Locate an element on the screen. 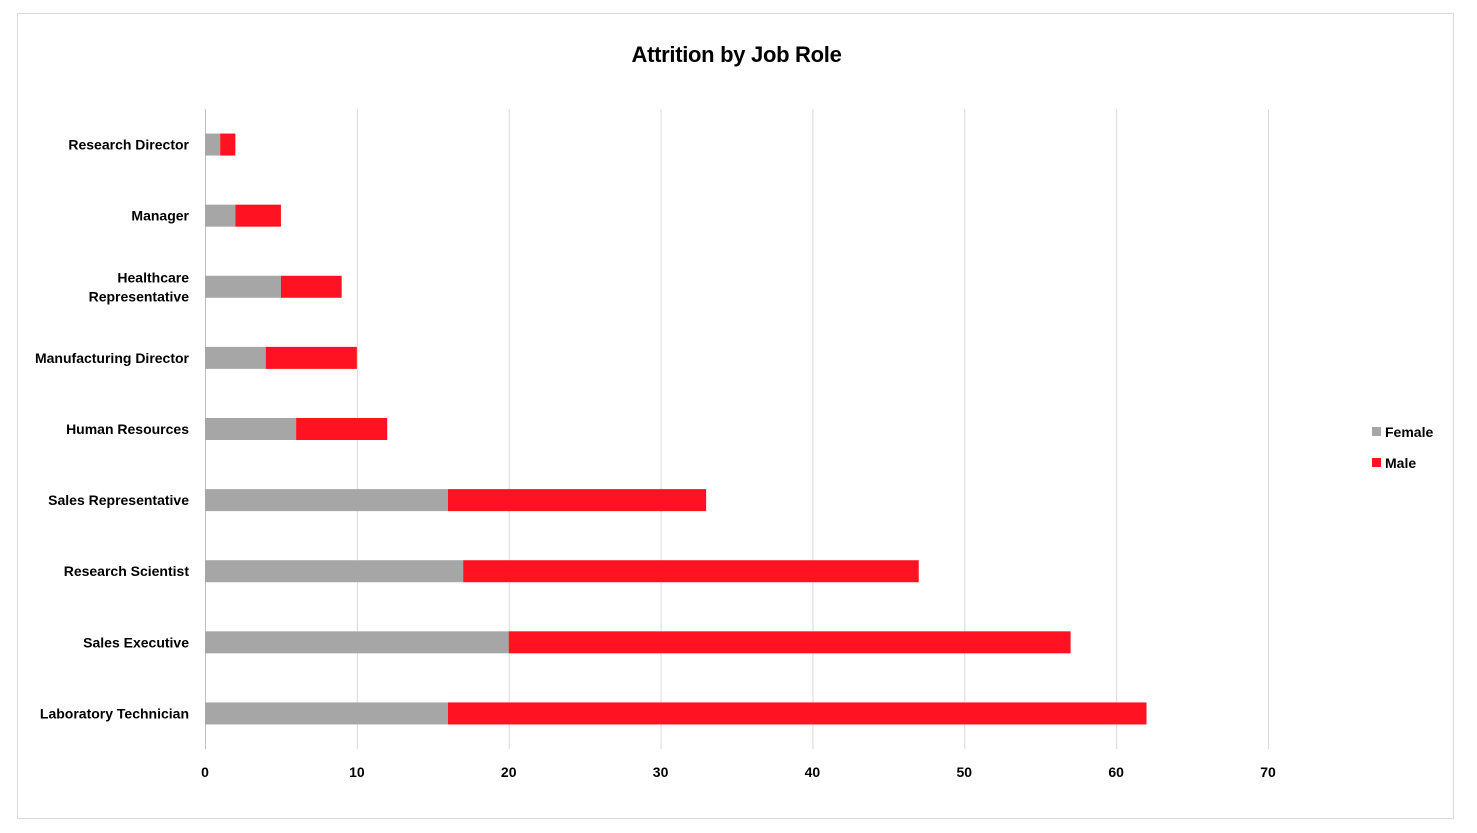 This screenshot has width=1477, height=833. legend-item-male: Male is located at coordinates (1402, 462).